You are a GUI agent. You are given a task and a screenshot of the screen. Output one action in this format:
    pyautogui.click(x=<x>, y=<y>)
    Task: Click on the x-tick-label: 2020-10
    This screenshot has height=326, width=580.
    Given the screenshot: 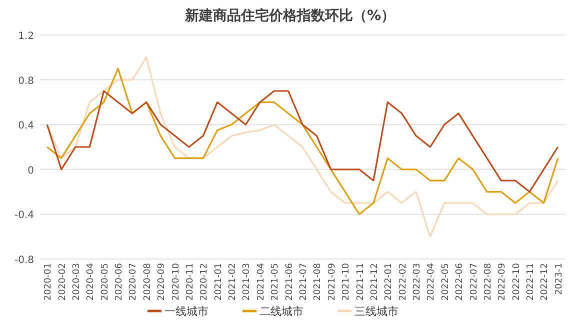 What is the action you would take?
    pyautogui.click(x=176, y=281)
    